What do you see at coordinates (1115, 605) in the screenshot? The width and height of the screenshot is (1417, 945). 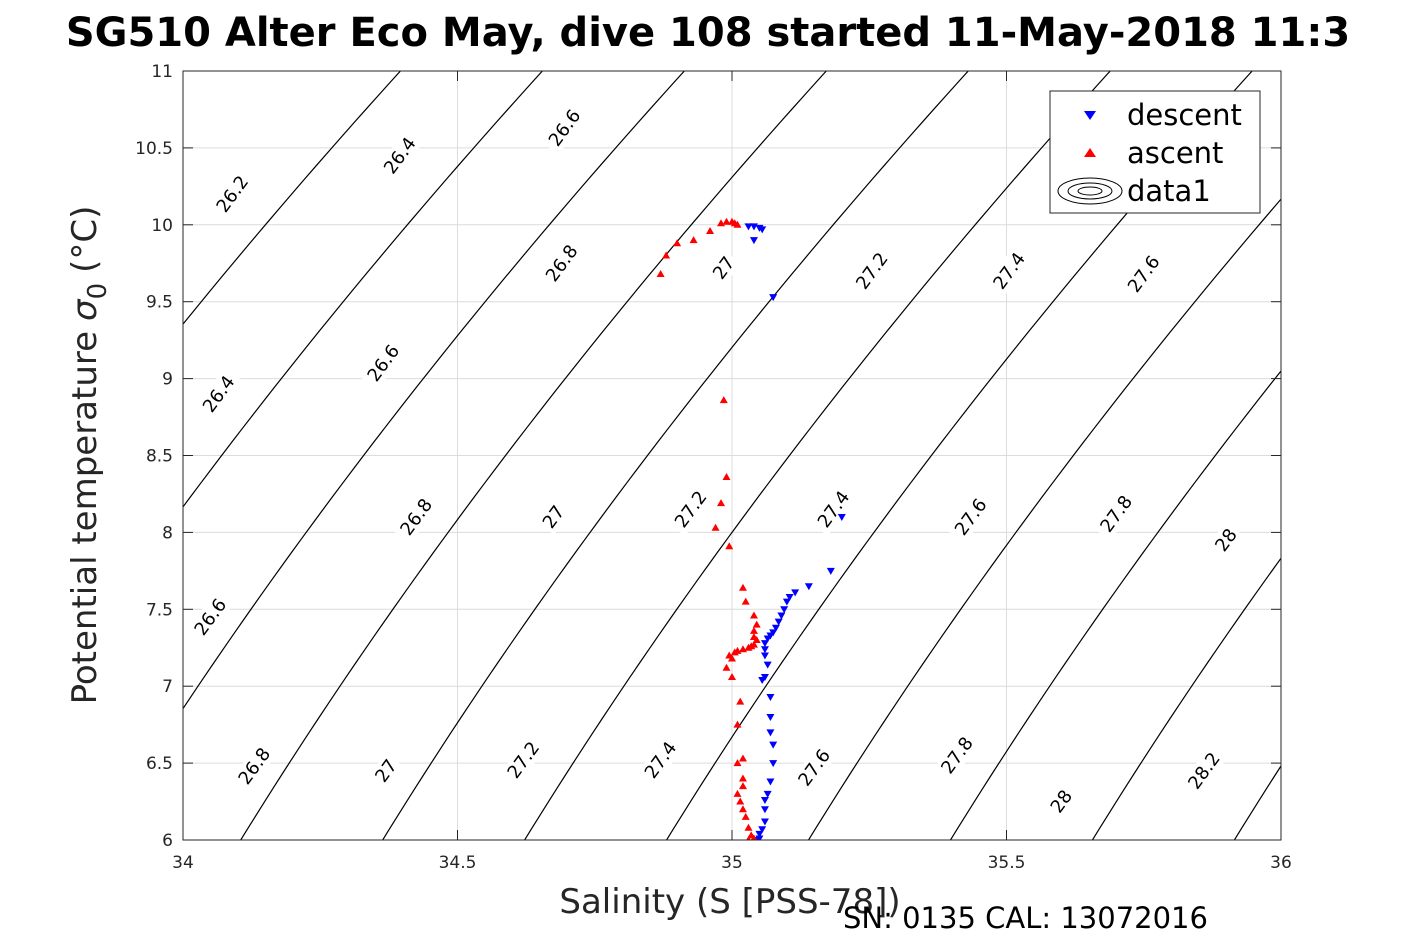 I see `isopycnal-line` at bounding box center [1115, 605].